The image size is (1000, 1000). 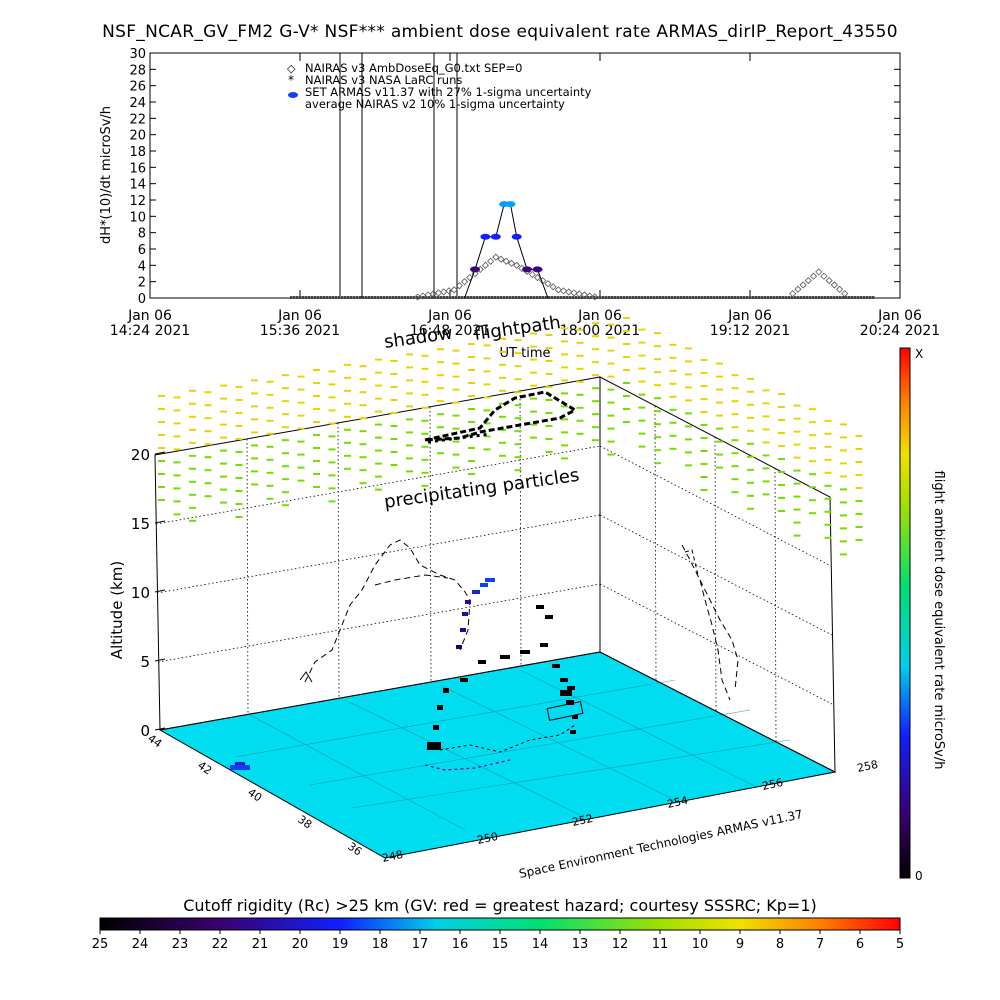 I want to click on y-tick-label: 10, so click(x=137, y=217).